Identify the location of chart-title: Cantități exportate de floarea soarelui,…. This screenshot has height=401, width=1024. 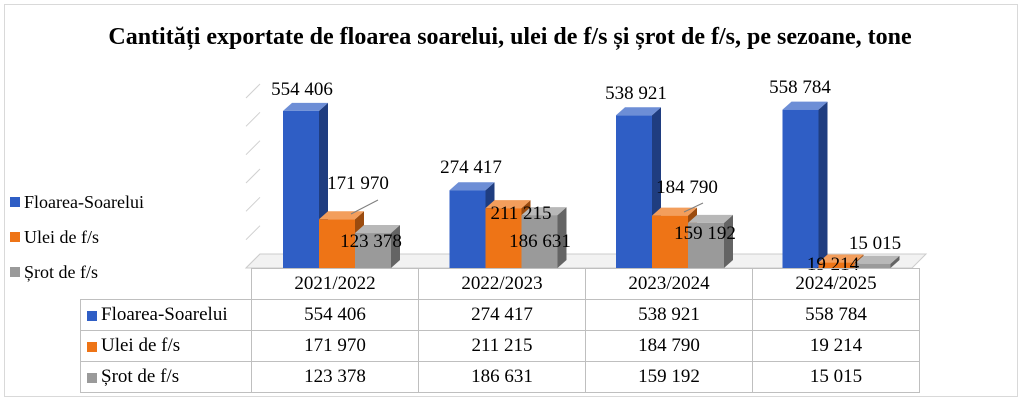
(510, 37).